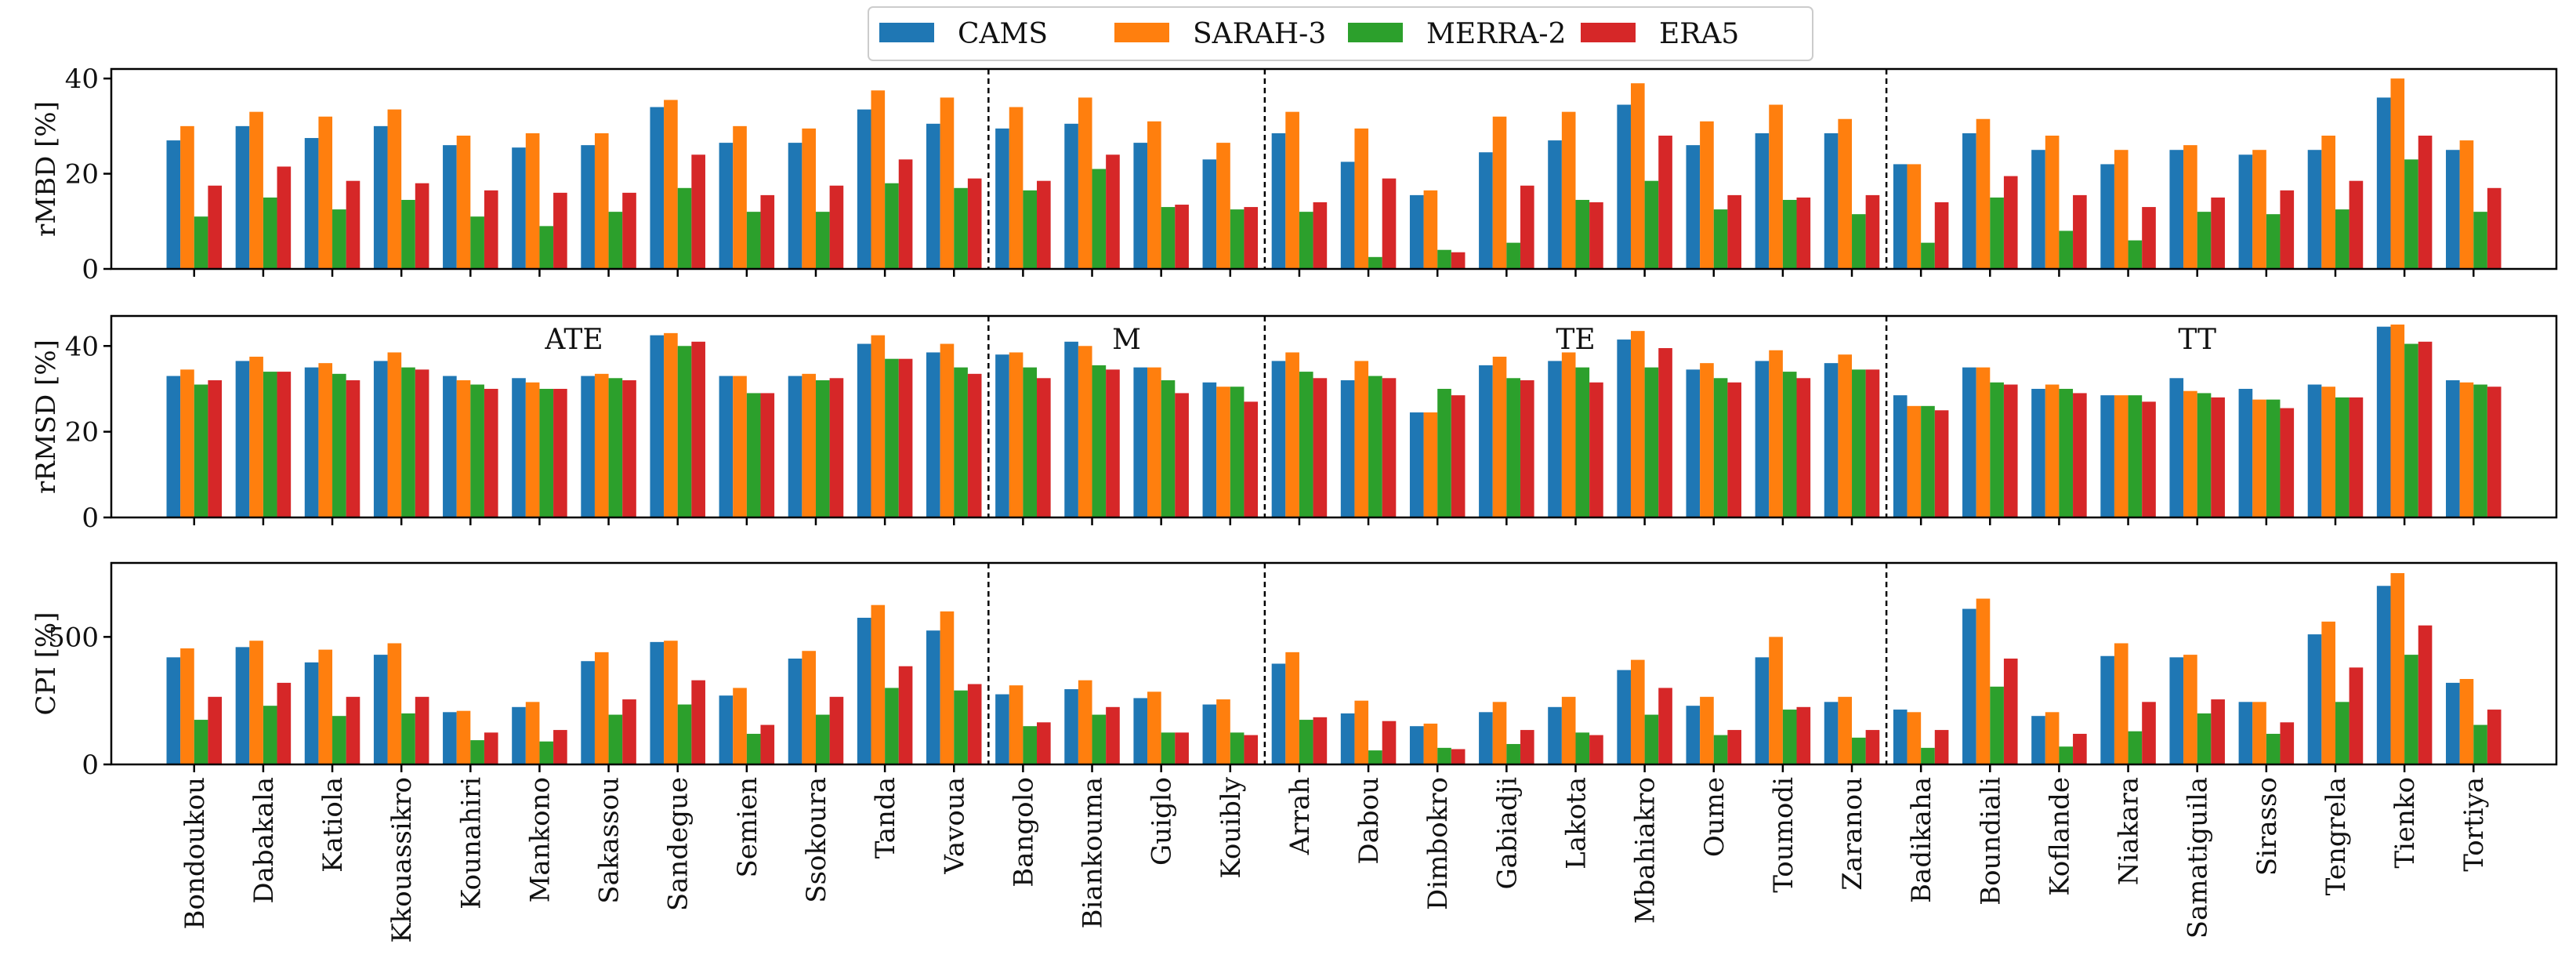 The image size is (2576, 962). I want to click on bar-rmbd-sarah-3-guiglo, so click(1154, 195).